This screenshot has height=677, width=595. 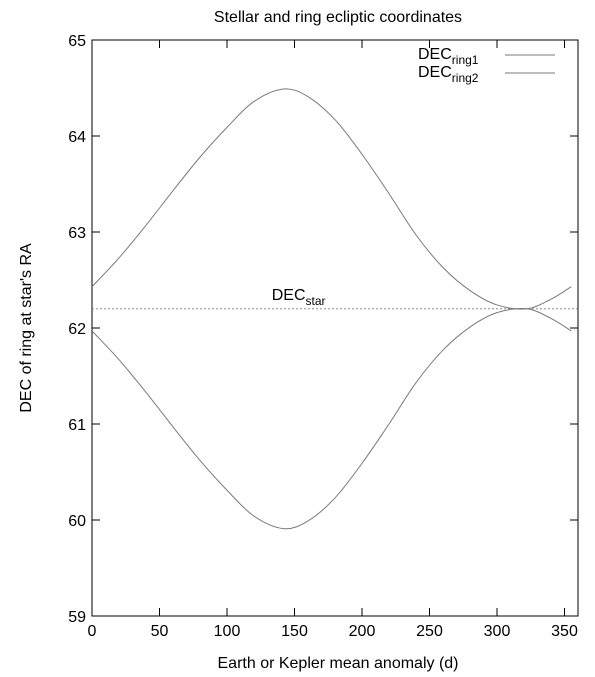 I want to click on annotation-dec-star: DECstar, so click(x=299, y=297).